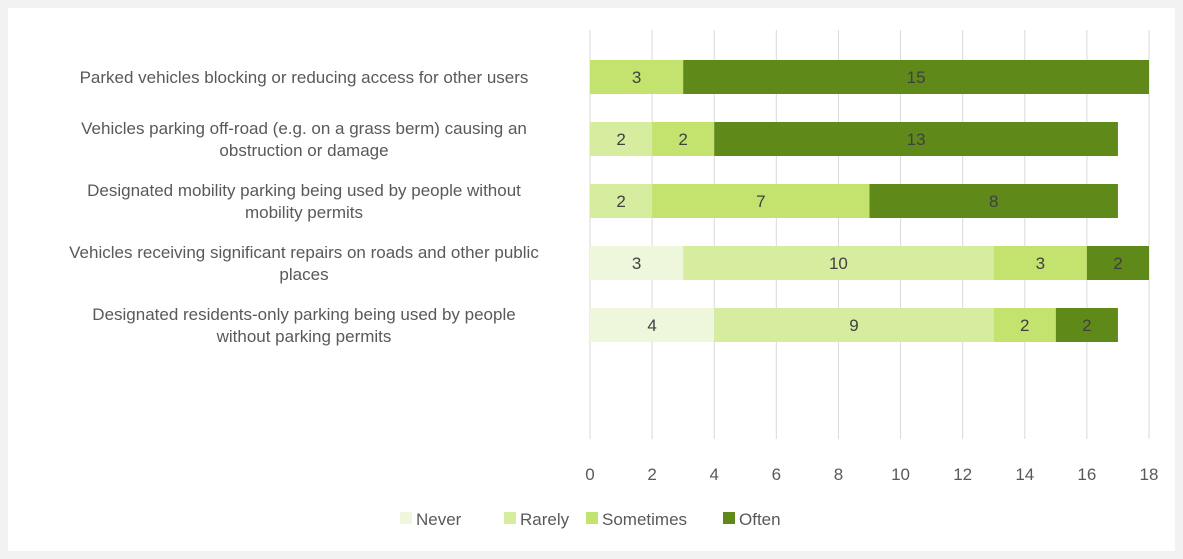 This screenshot has width=1183, height=559. Describe the element at coordinates (304, 336) in the screenshot. I see `category-label-line: without parking permits` at that location.